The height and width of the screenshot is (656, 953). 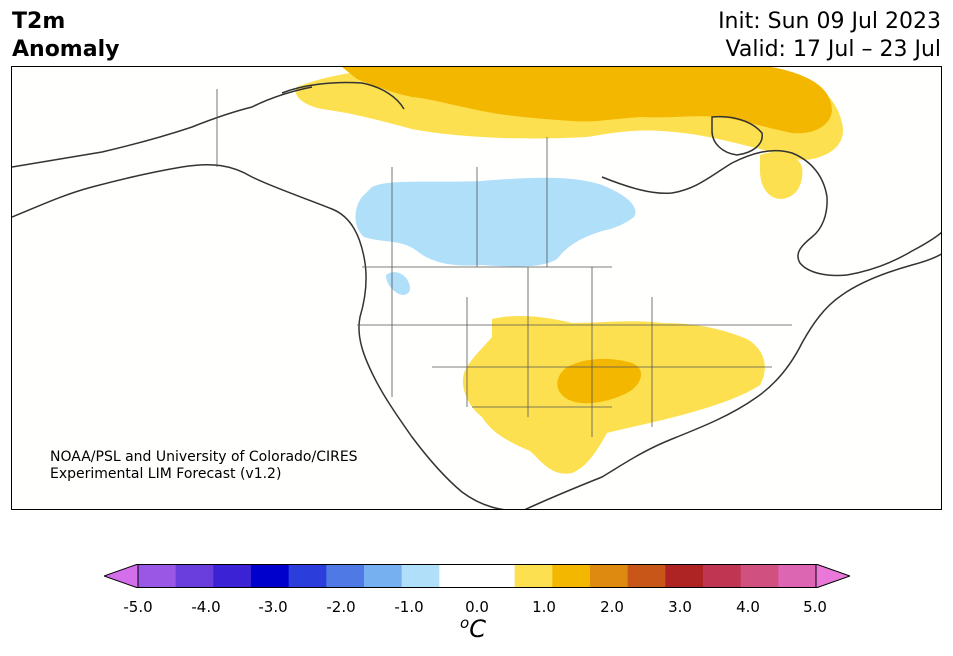 I want to click on tick-label: 3.0, so click(x=680, y=607).